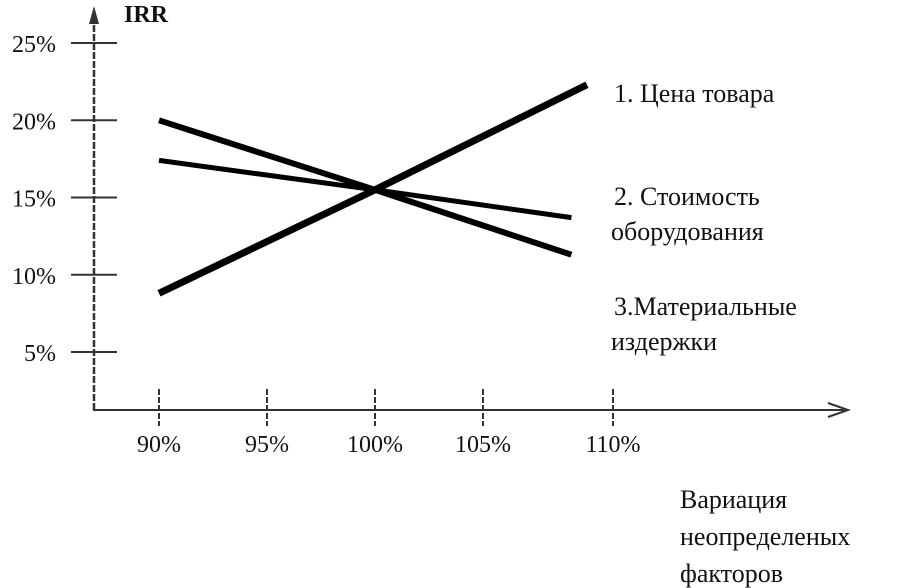 Image resolution: width=918 pixels, height=588 pixels. I want to click on x-axis-label: Вариация, so click(733, 499).